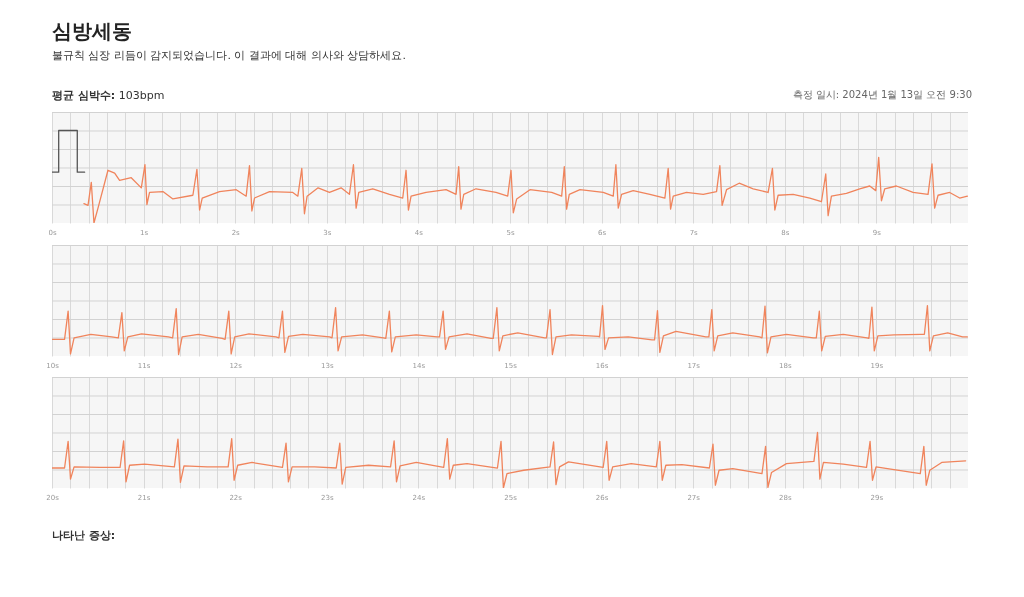 This screenshot has width=1024, height=597. I want to click on chart-title: 심방세동, so click(92, 31).